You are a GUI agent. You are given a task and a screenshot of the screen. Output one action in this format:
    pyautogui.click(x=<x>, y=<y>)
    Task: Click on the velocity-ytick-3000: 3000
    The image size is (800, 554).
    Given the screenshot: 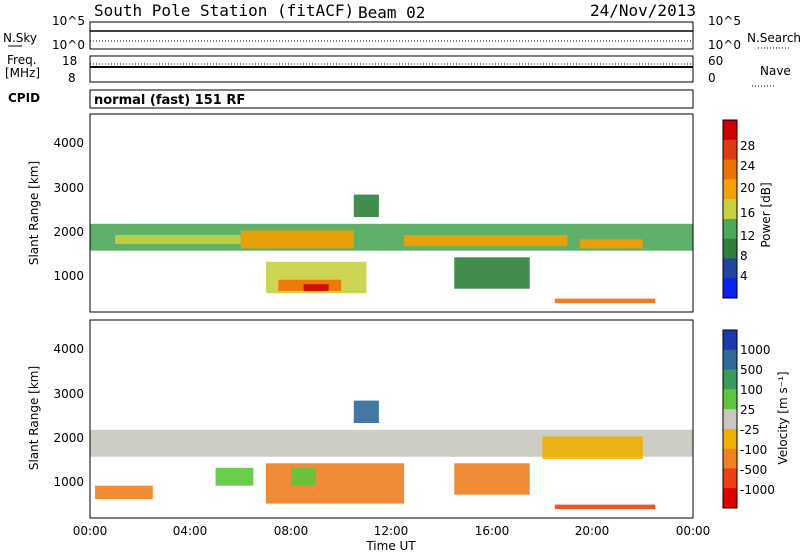 What is the action you would take?
    pyautogui.click(x=68, y=394)
    